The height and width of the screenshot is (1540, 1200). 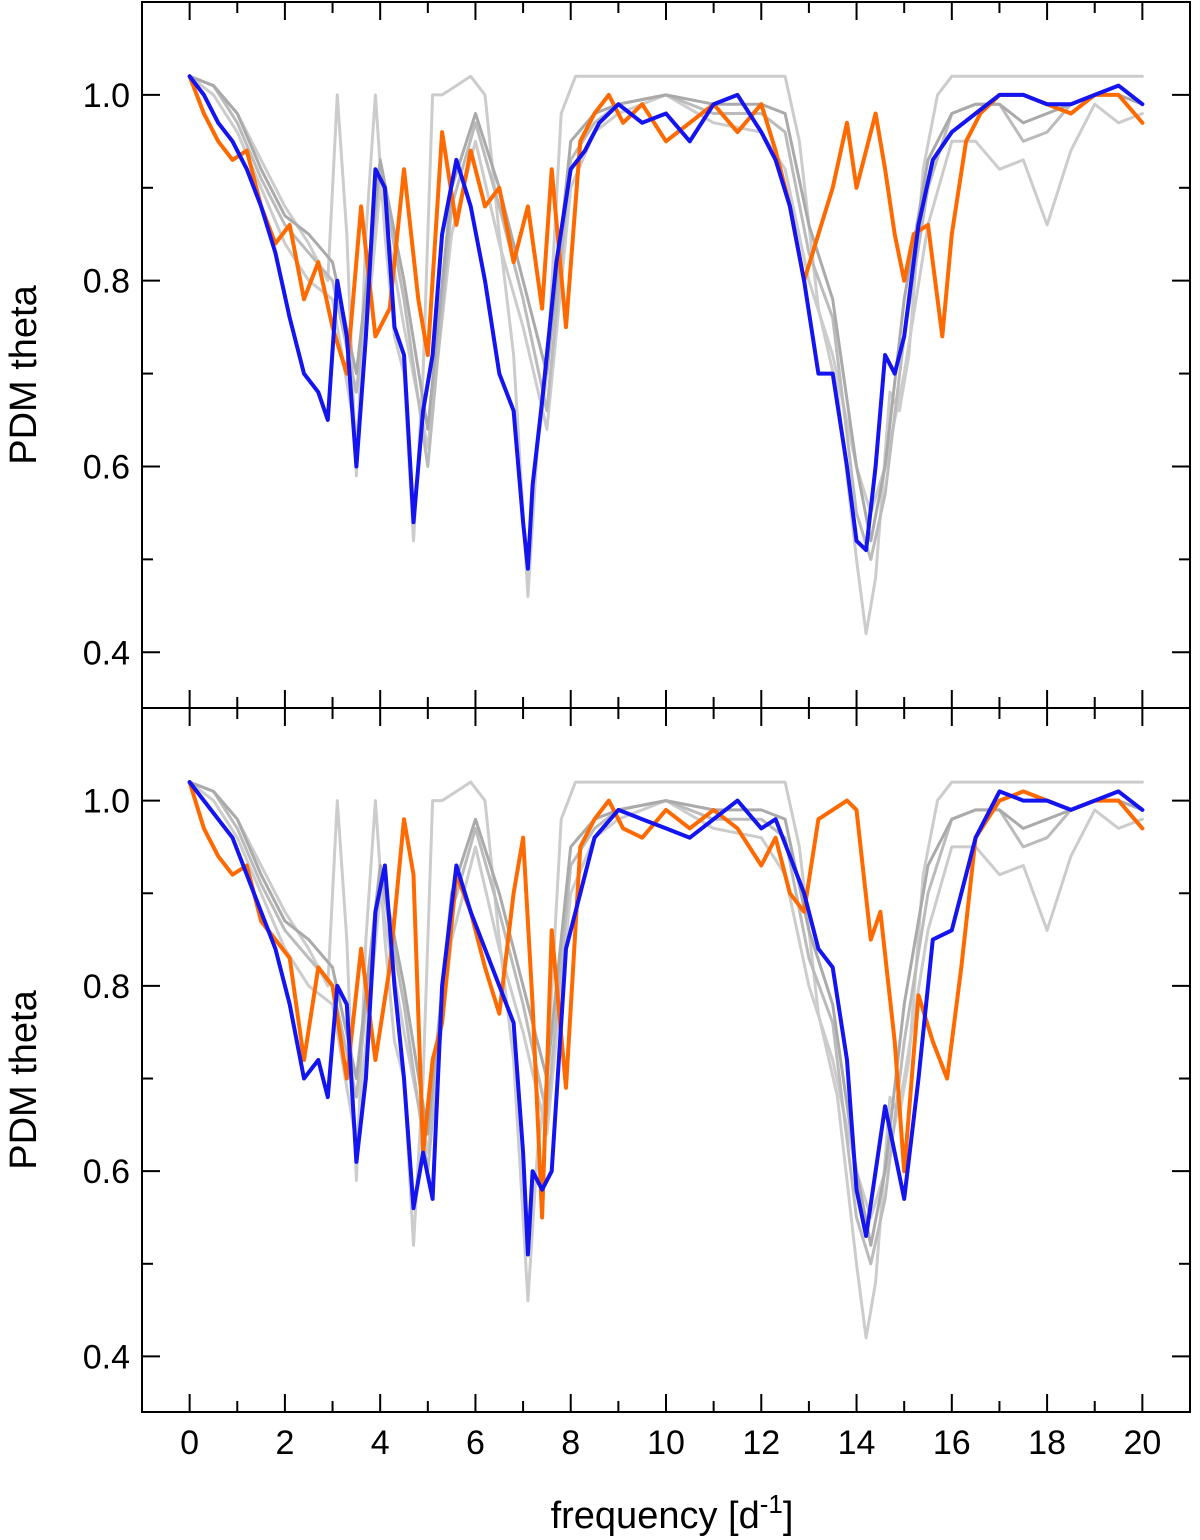 I want to click on x-tick-label: 20, so click(x=1142, y=1443).